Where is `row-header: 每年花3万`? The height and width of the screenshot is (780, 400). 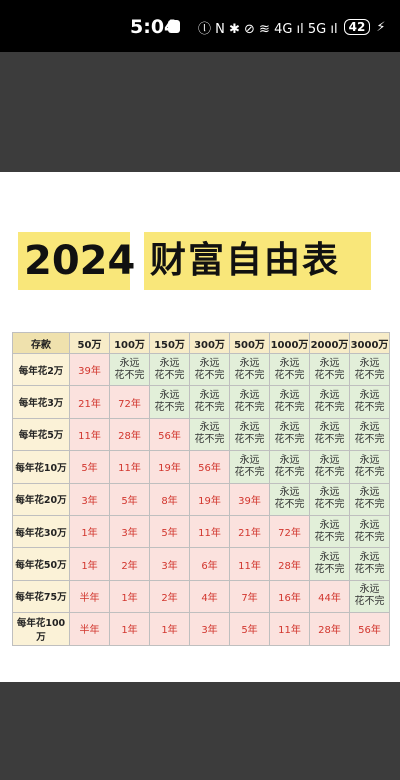
row-header: 每年花3万 is located at coordinates (41, 402).